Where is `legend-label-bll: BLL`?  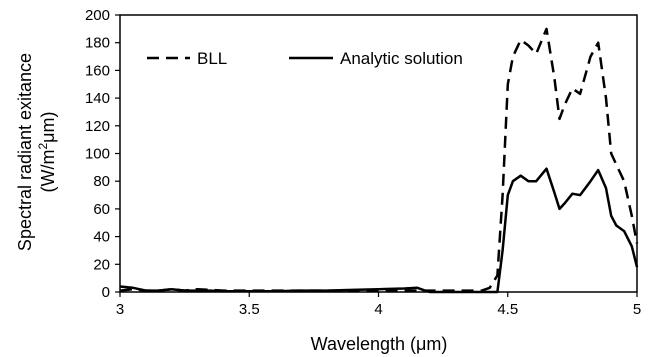 legend-label-bll: BLL is located at coordinates (212, 58).